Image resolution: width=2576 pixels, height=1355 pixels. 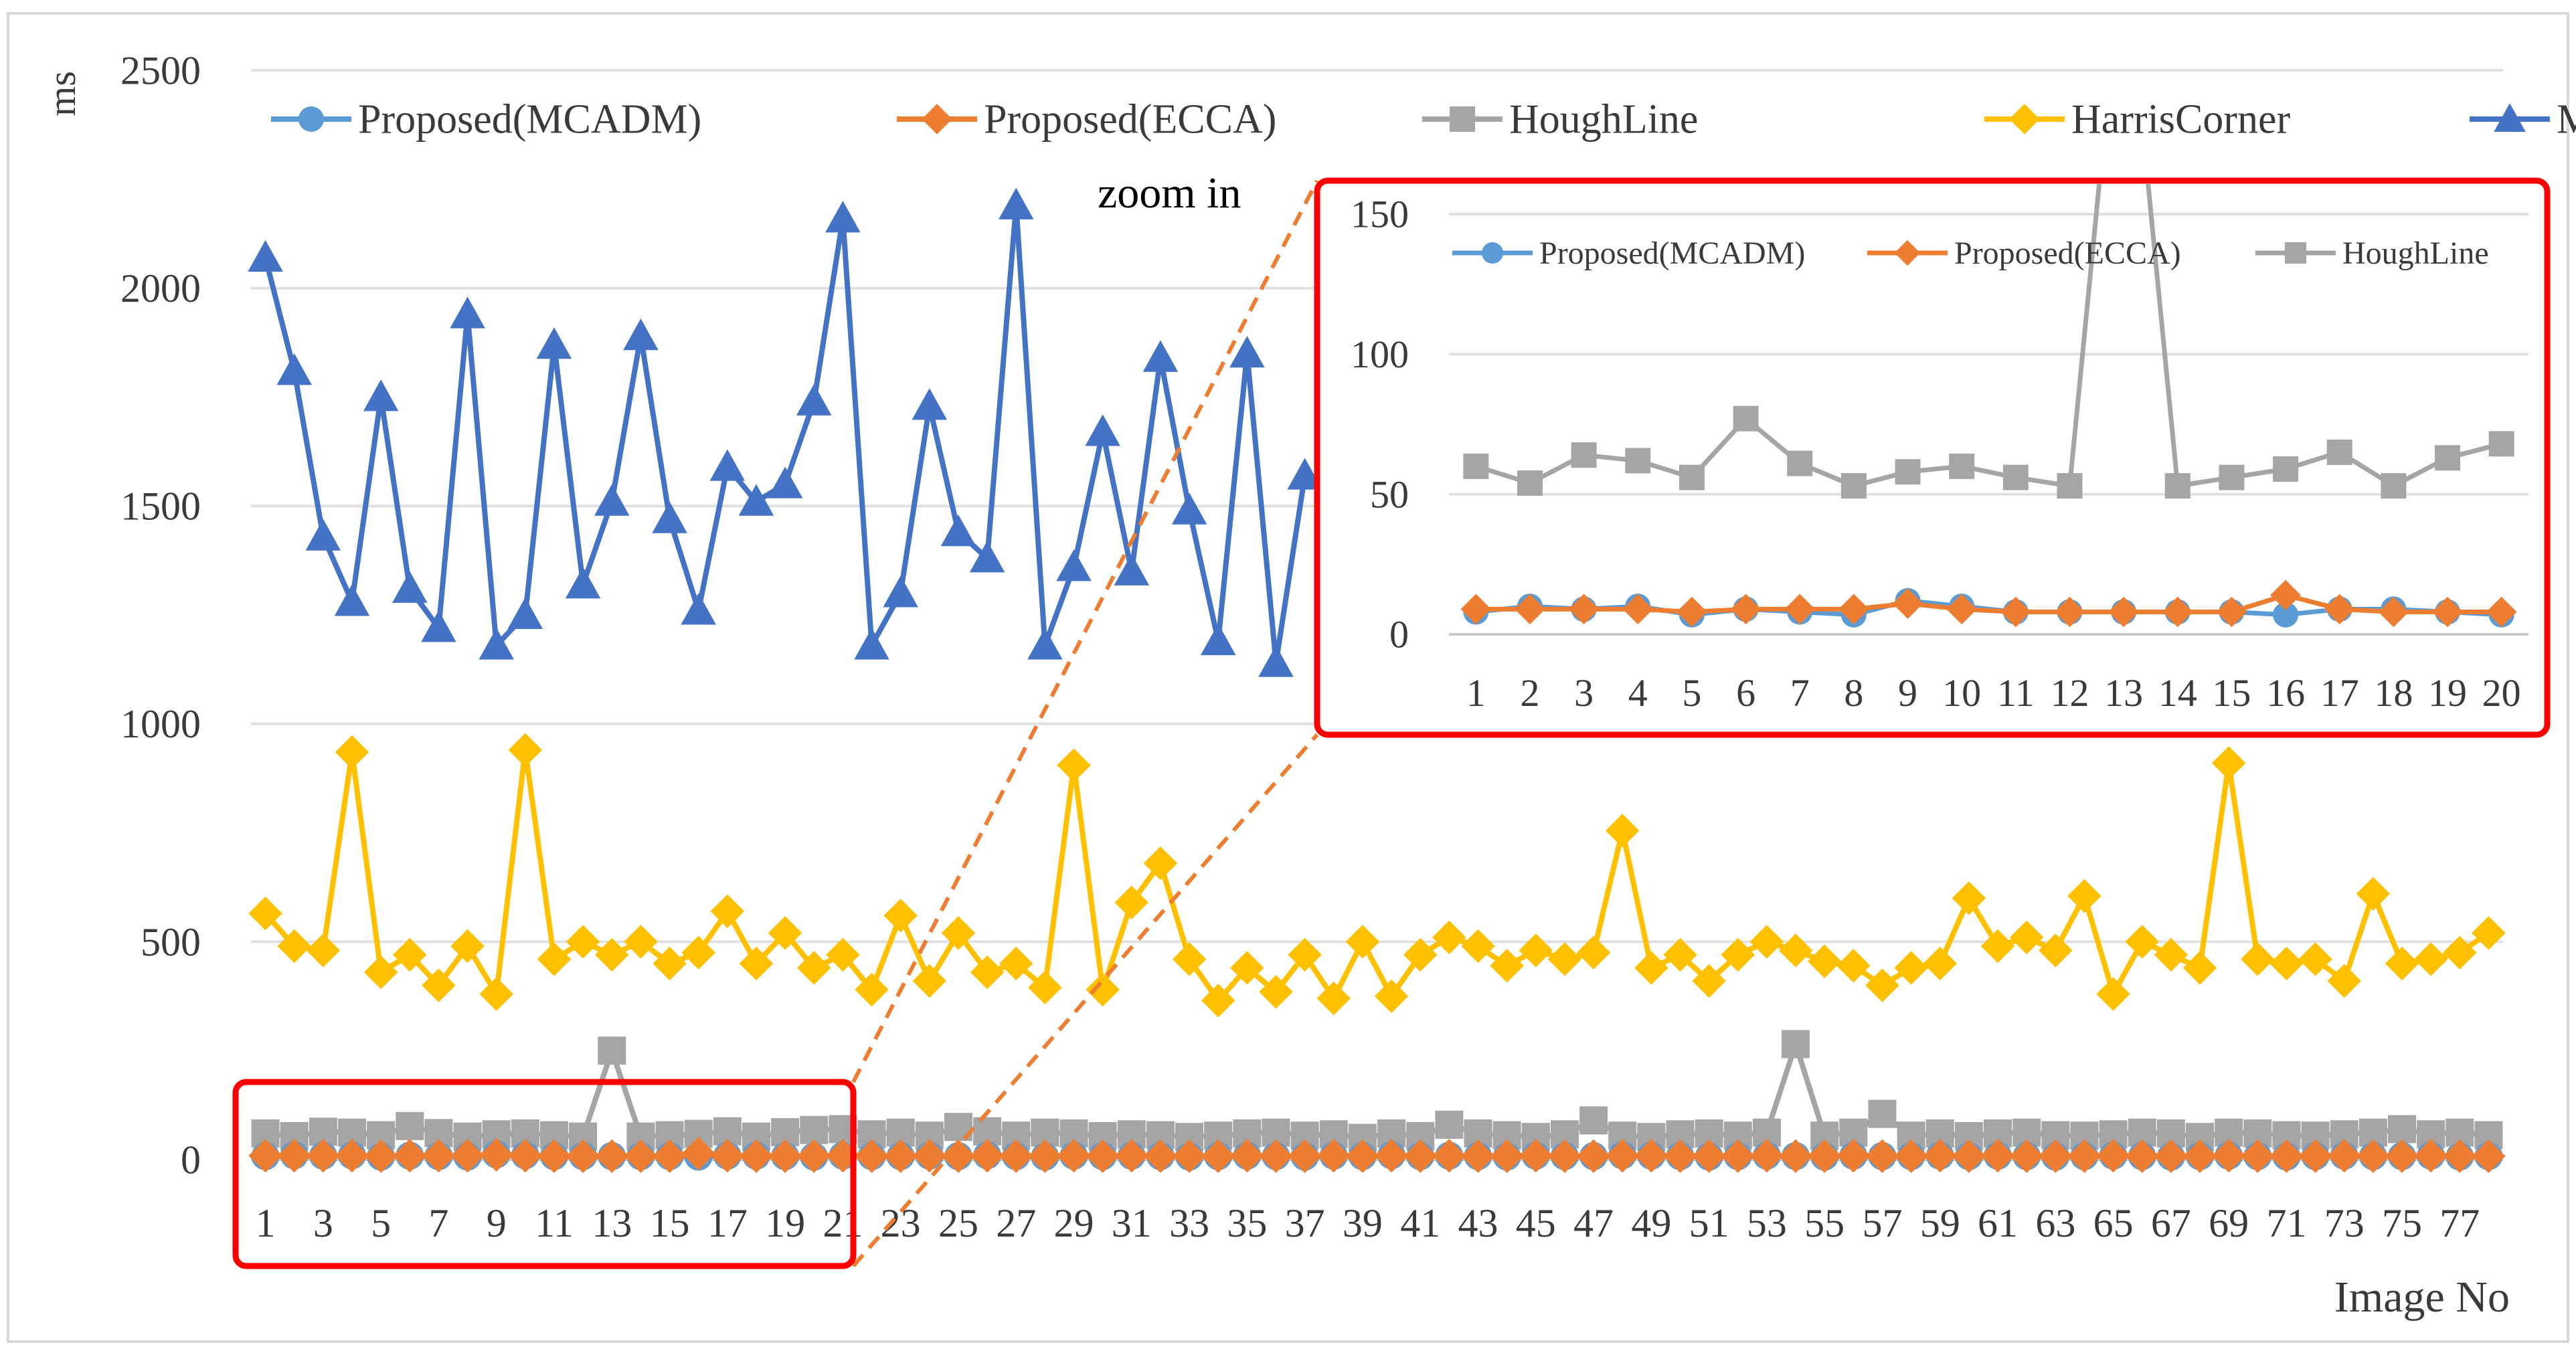 What do you see at coordinates (191, 1160) in the screenshot?
I see `main-y-tick-label: 0` at bounding box center [191, 1160].